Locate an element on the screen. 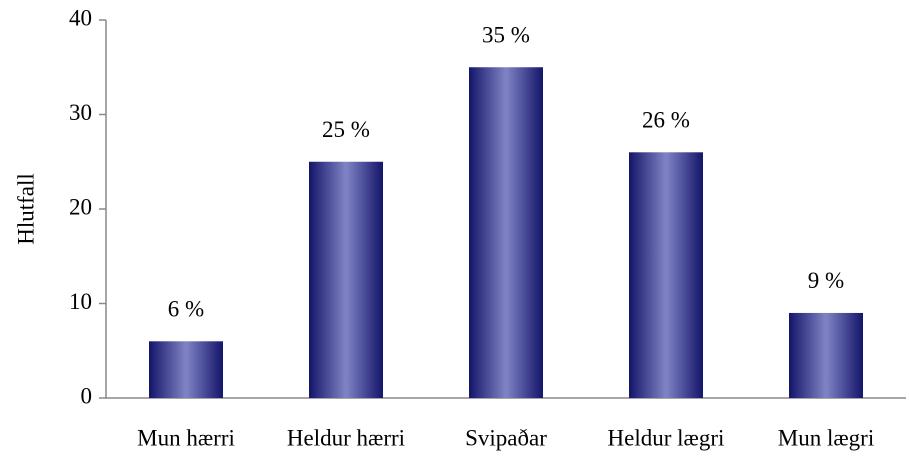 The height and width of the screenshot is (460, 909). data-label: 25 % is located at coordinates (346, 129).